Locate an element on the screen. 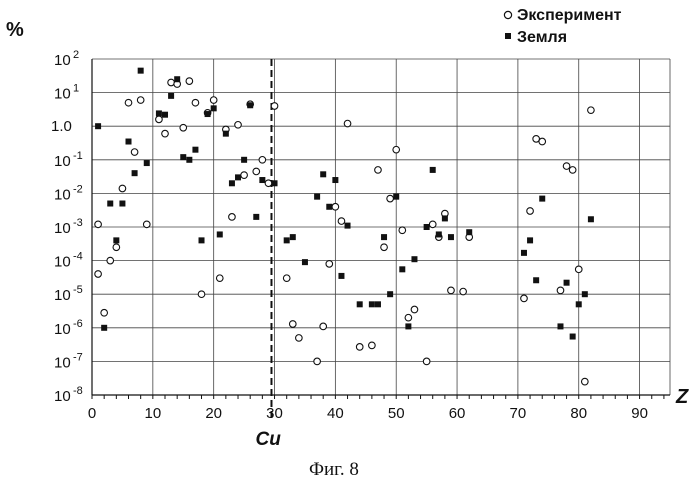  y-tick-label: 10⁻⁷ is located at coordinates (68, 361).